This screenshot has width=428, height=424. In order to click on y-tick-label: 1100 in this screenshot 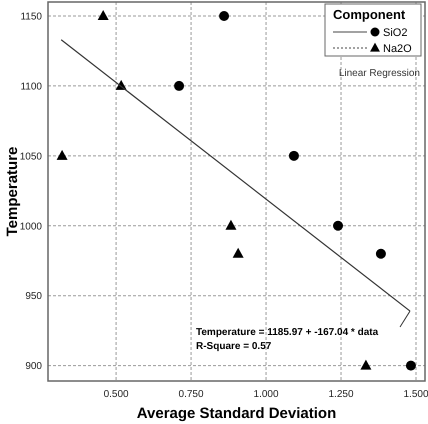, I will do `click(31, 86)`.